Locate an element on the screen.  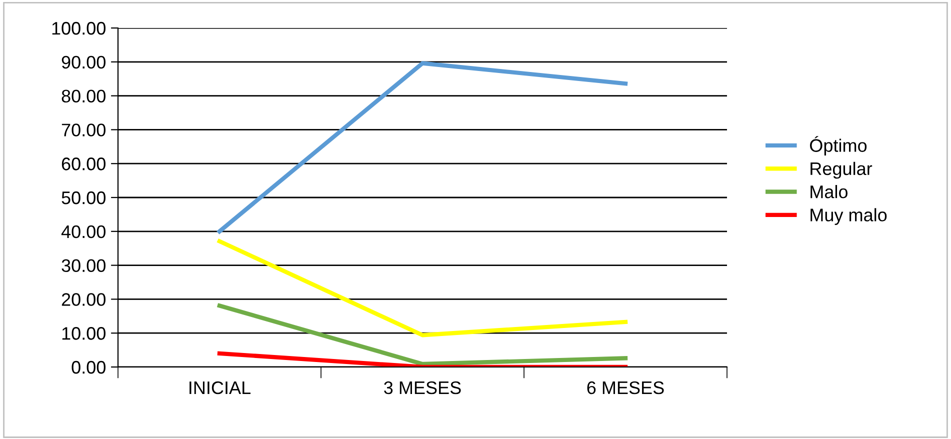
y-tick-label: 0.00 is located at coordinates (89, 367).